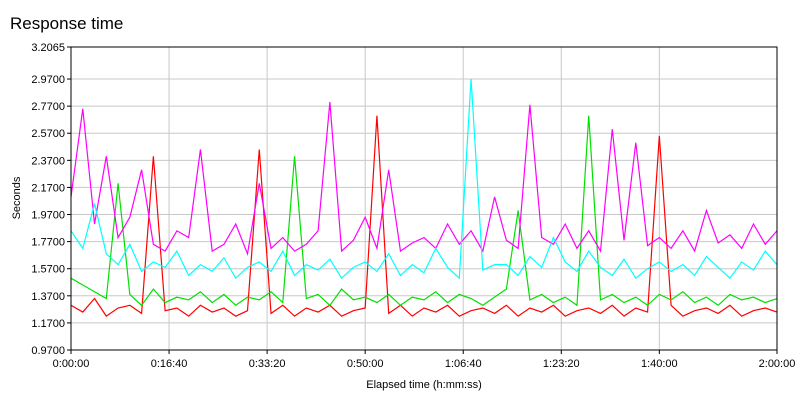 This screenshot has width=800, height=405. Describe the element at coordinates (48, 107) in the screenshot. I see `y-tick-label: 2.7700` at that location.